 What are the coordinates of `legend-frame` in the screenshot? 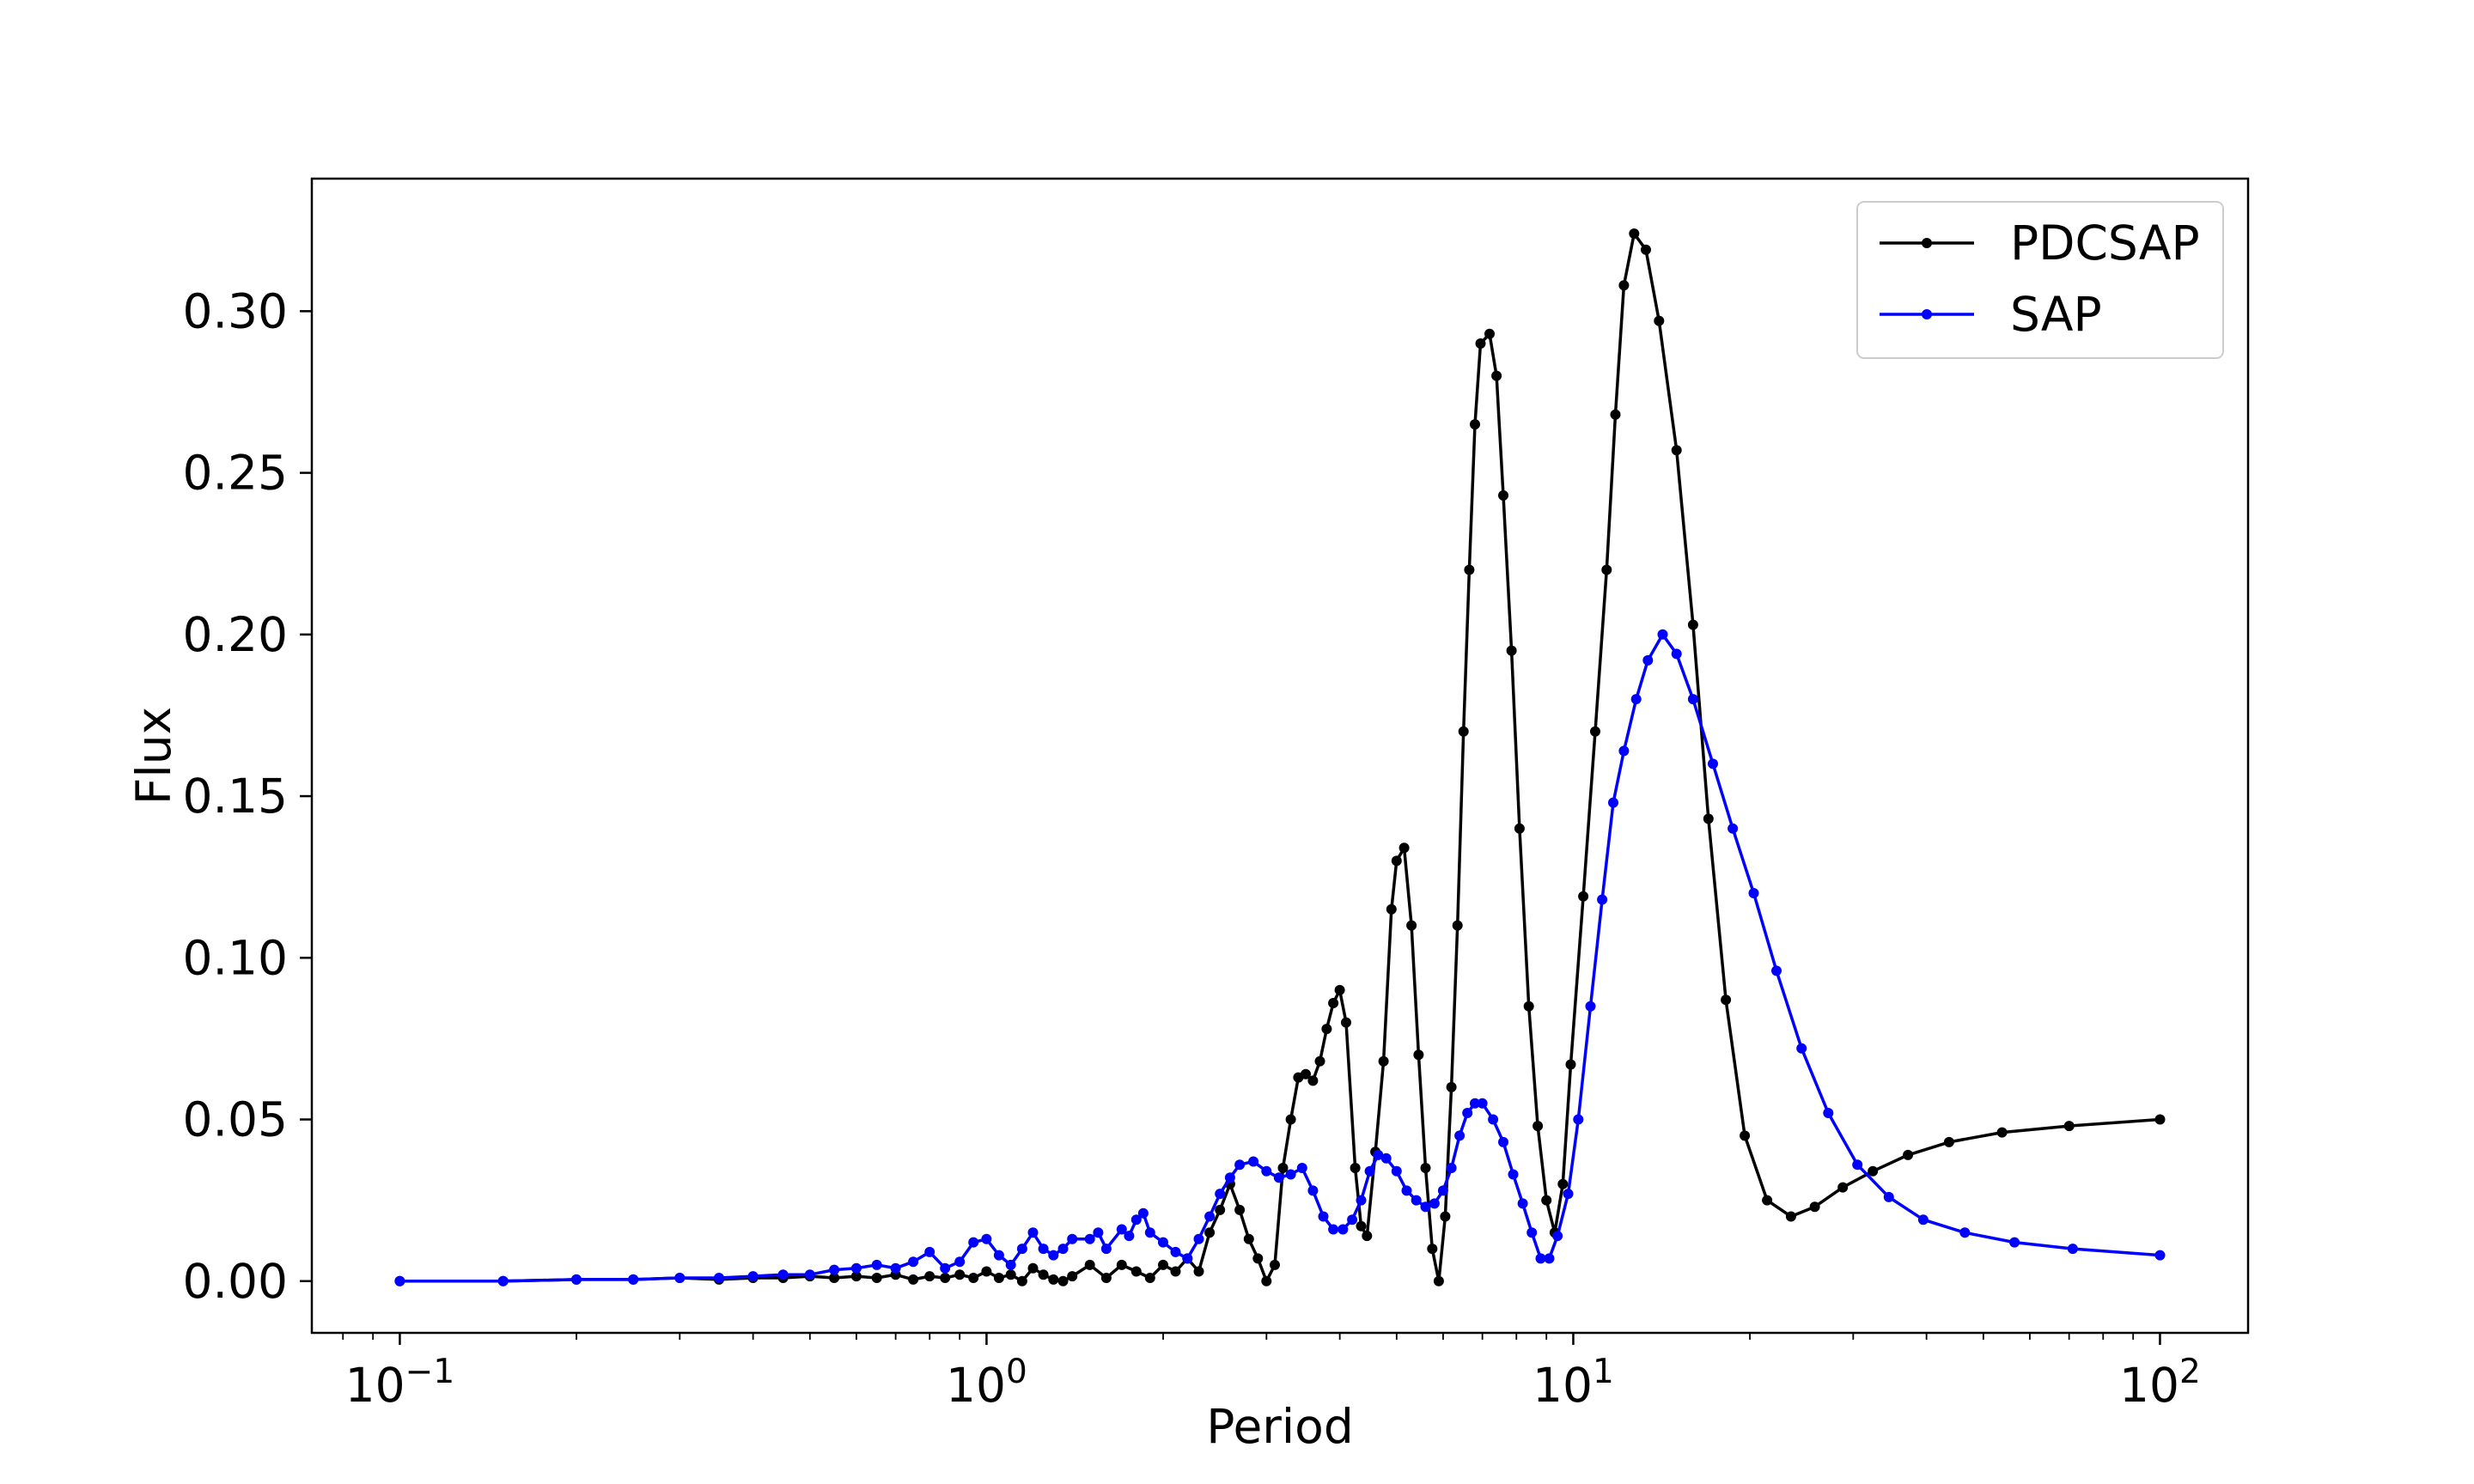 It's located at (2040, 280).